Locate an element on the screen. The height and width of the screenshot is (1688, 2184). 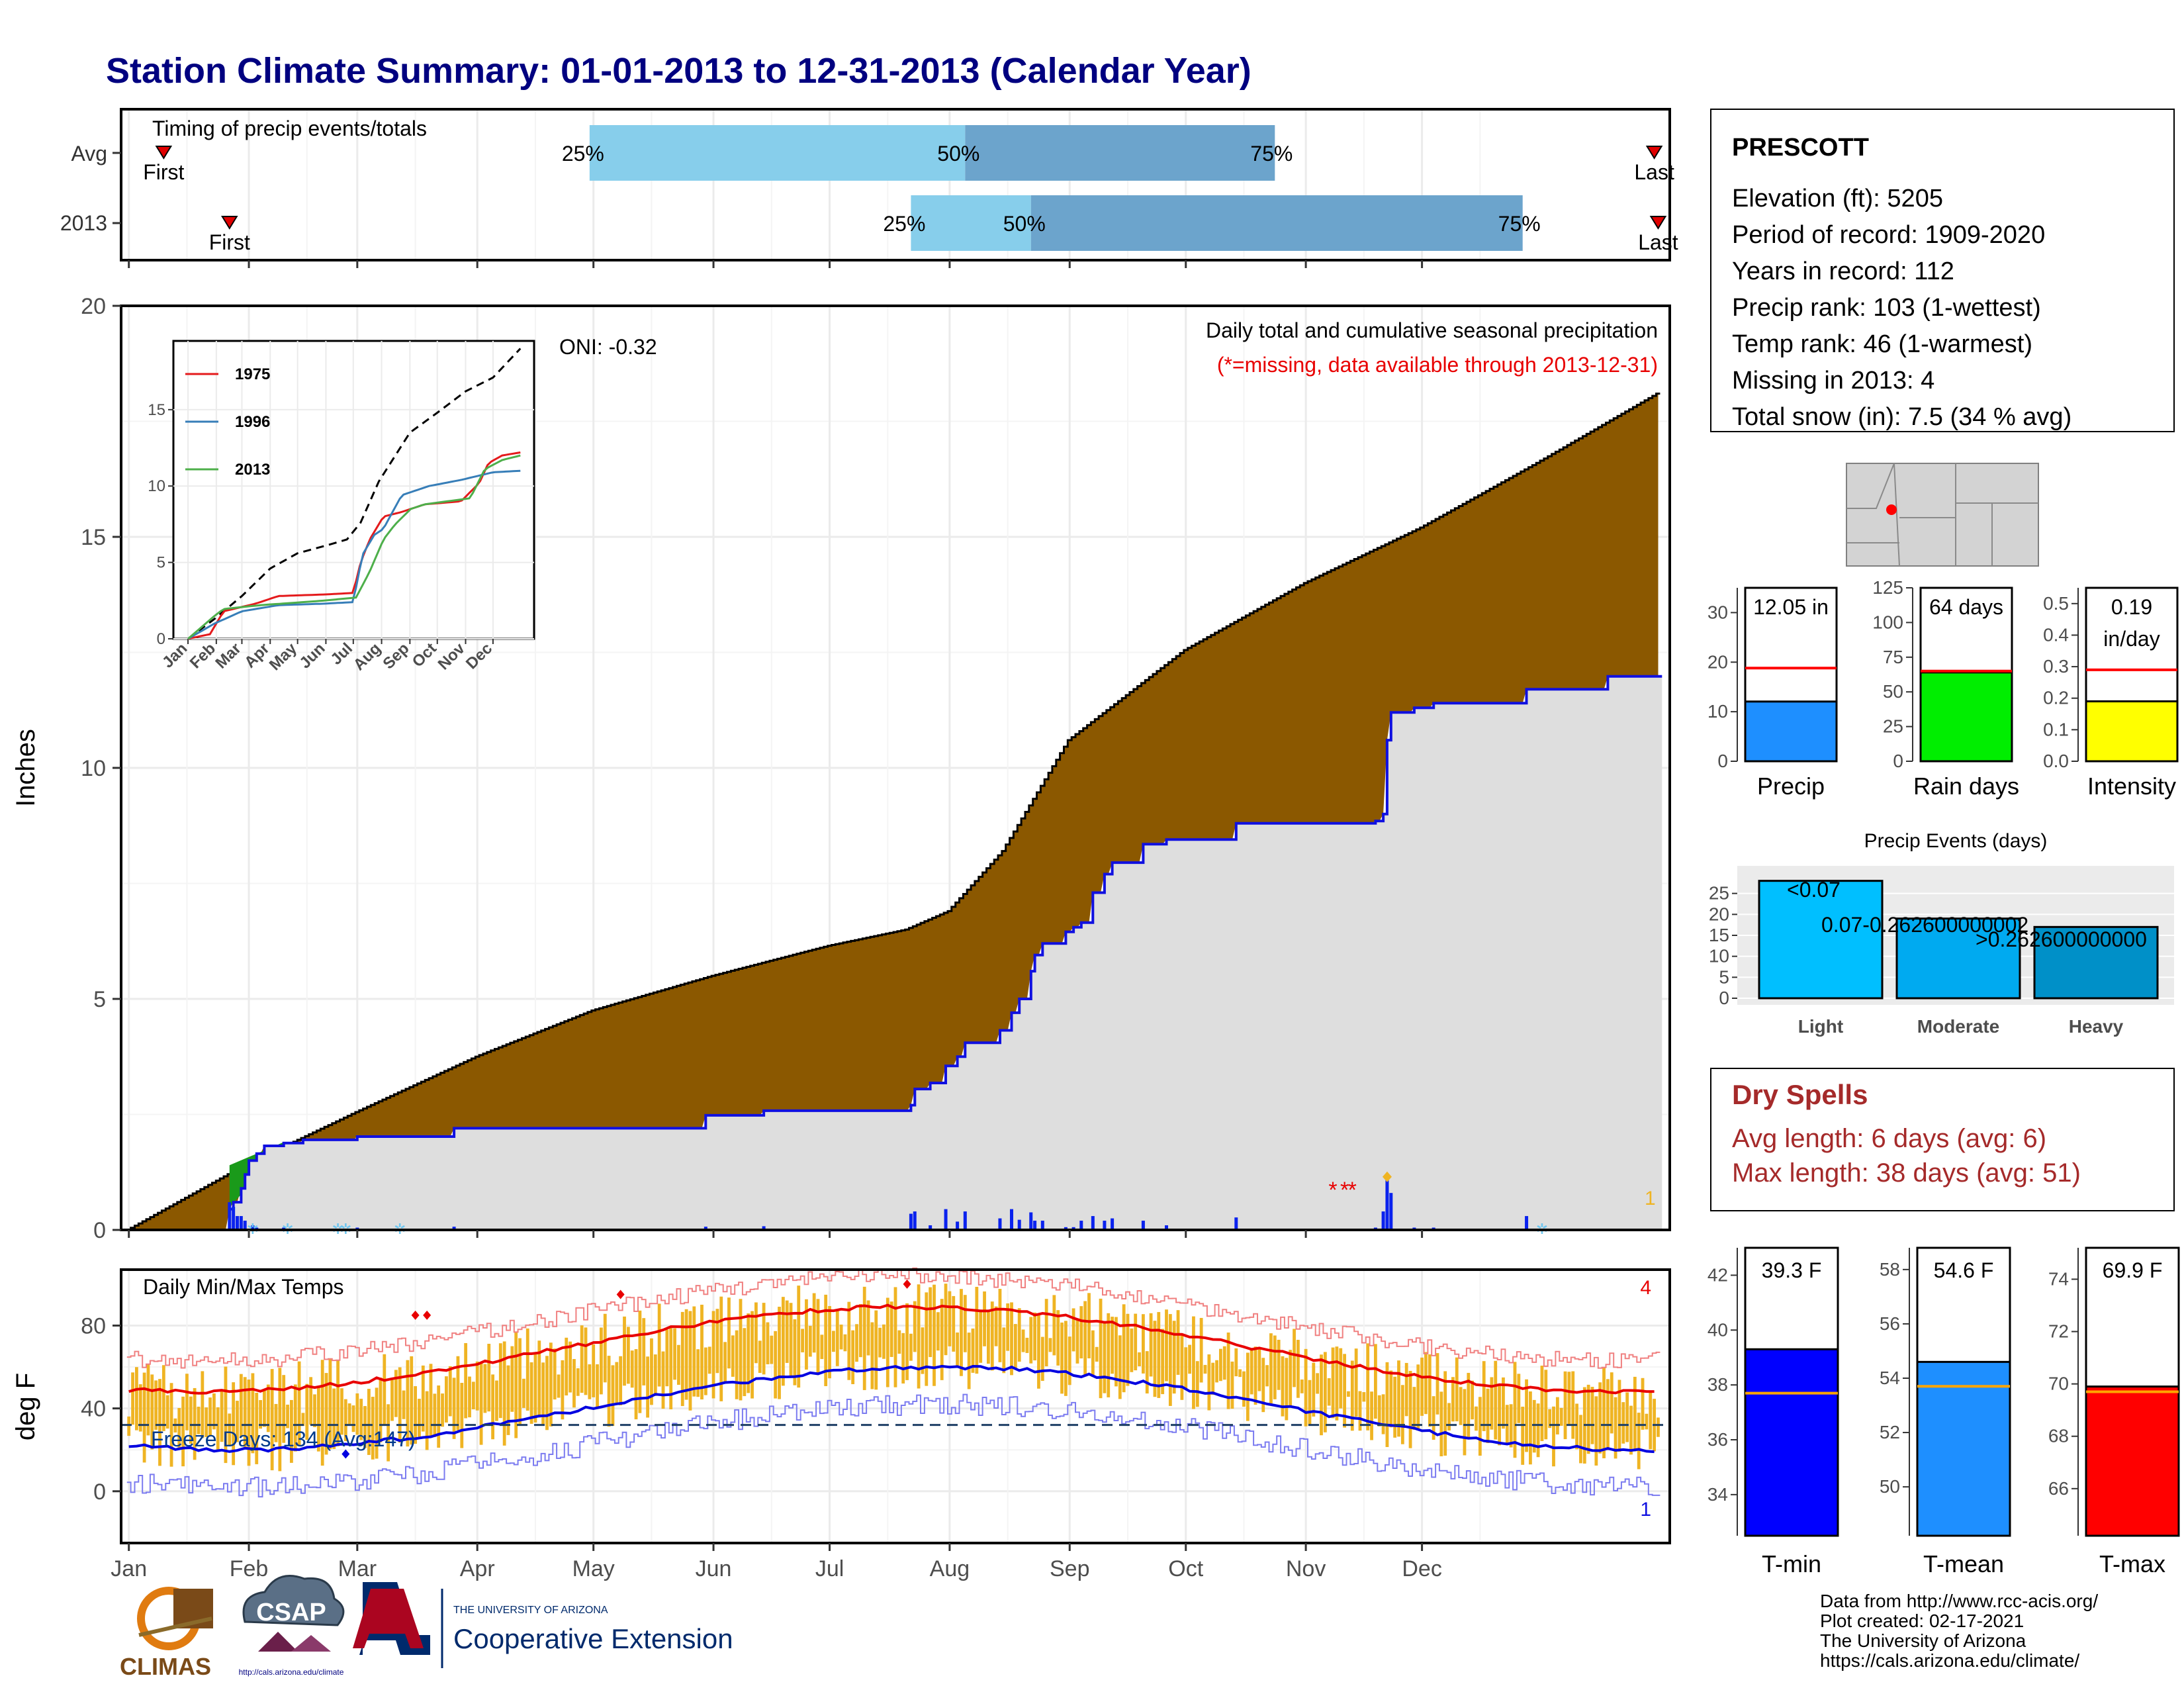
temp-bar-y-tick-label: 66 is located at coordinates (2058, 1488).